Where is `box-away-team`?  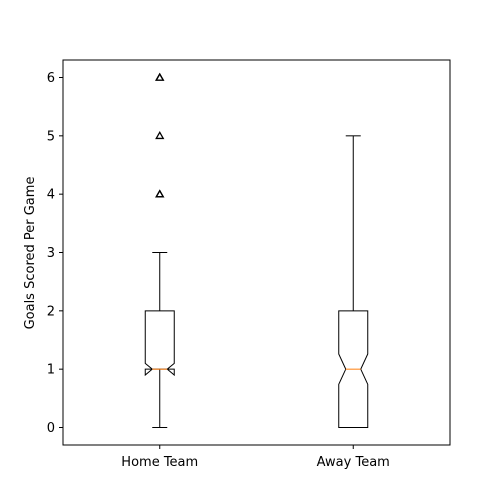
box-away-team is located at coordinates (353, 281).